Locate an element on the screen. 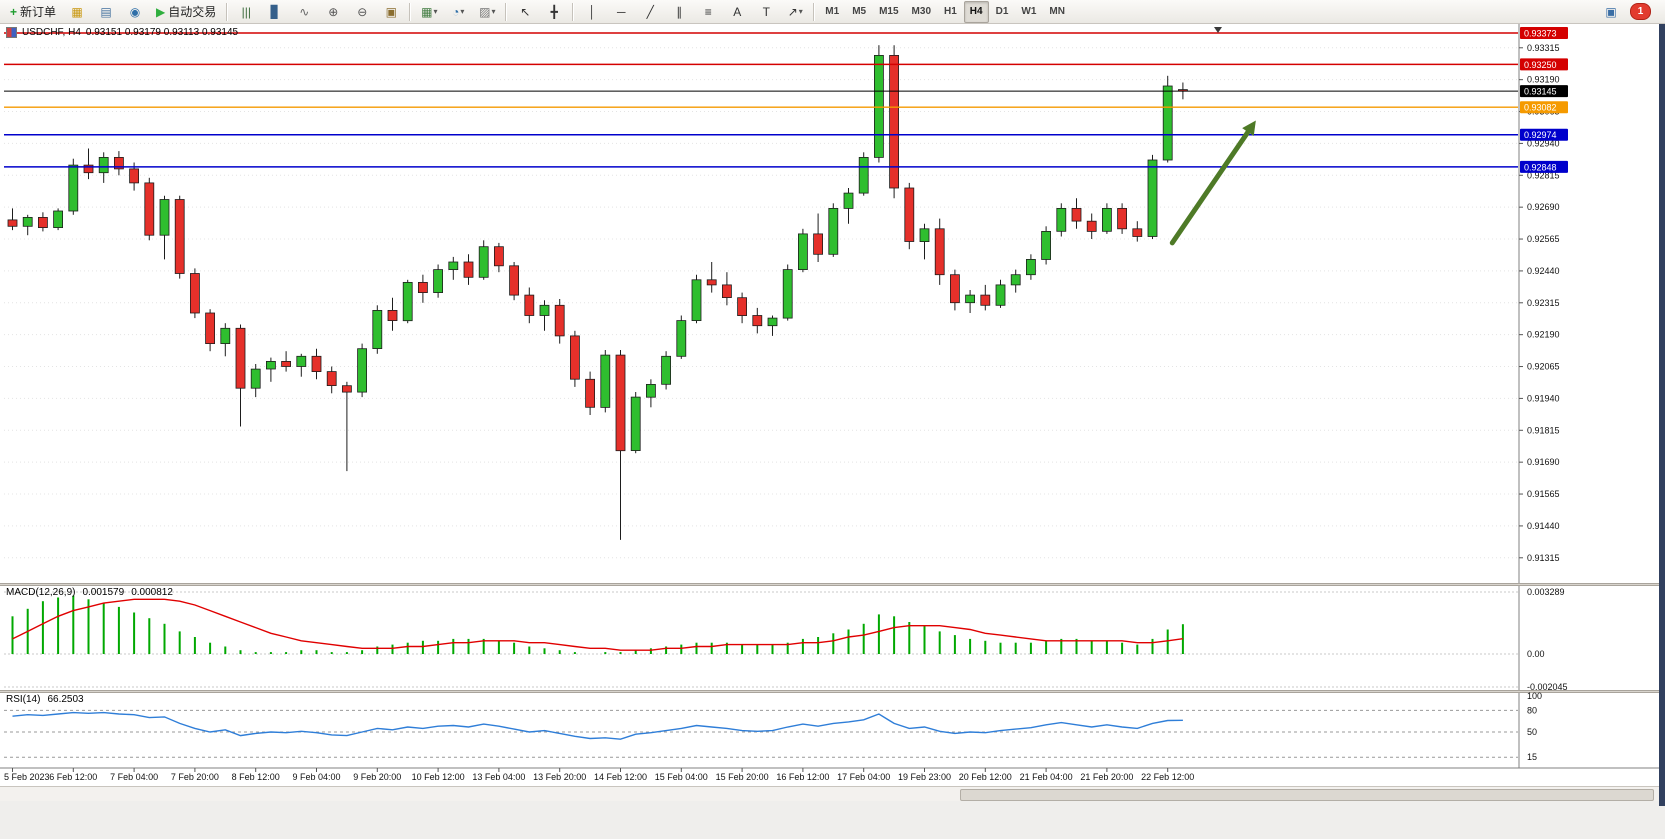 The height and width of the screenshot is (839, 1665). autotrading-icon: ▶ is located at coordinates (161, 11).